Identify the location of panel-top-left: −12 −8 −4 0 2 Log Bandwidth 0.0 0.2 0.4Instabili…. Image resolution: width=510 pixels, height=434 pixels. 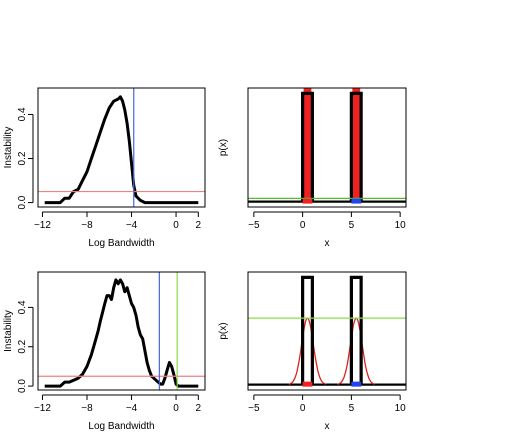
(104, 168).